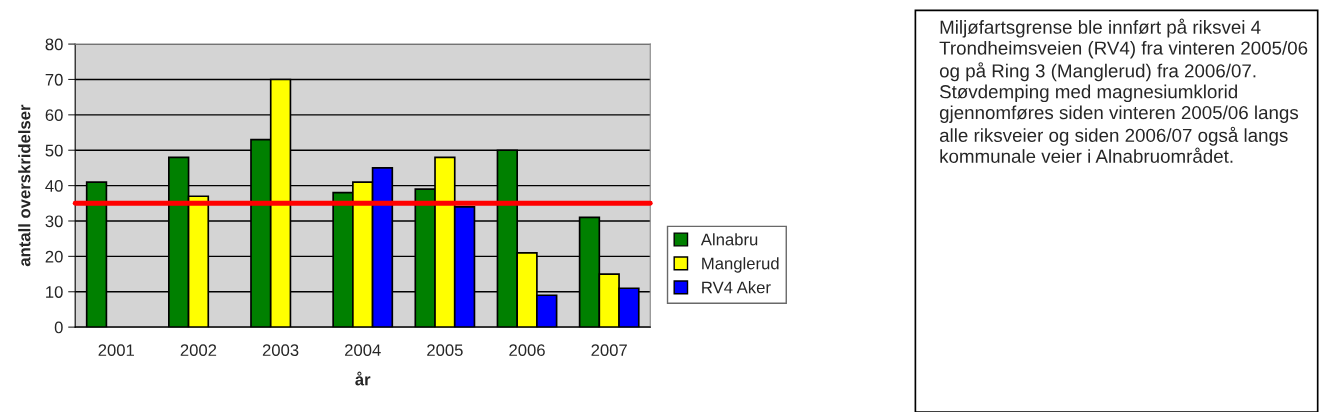 Image resolution: width=1319 pixels, height=412 pixels. What do you see at coordinates (54, 221) in the screenshot?
I see `y-tick-label: 30` at bounding box center [54, 221].